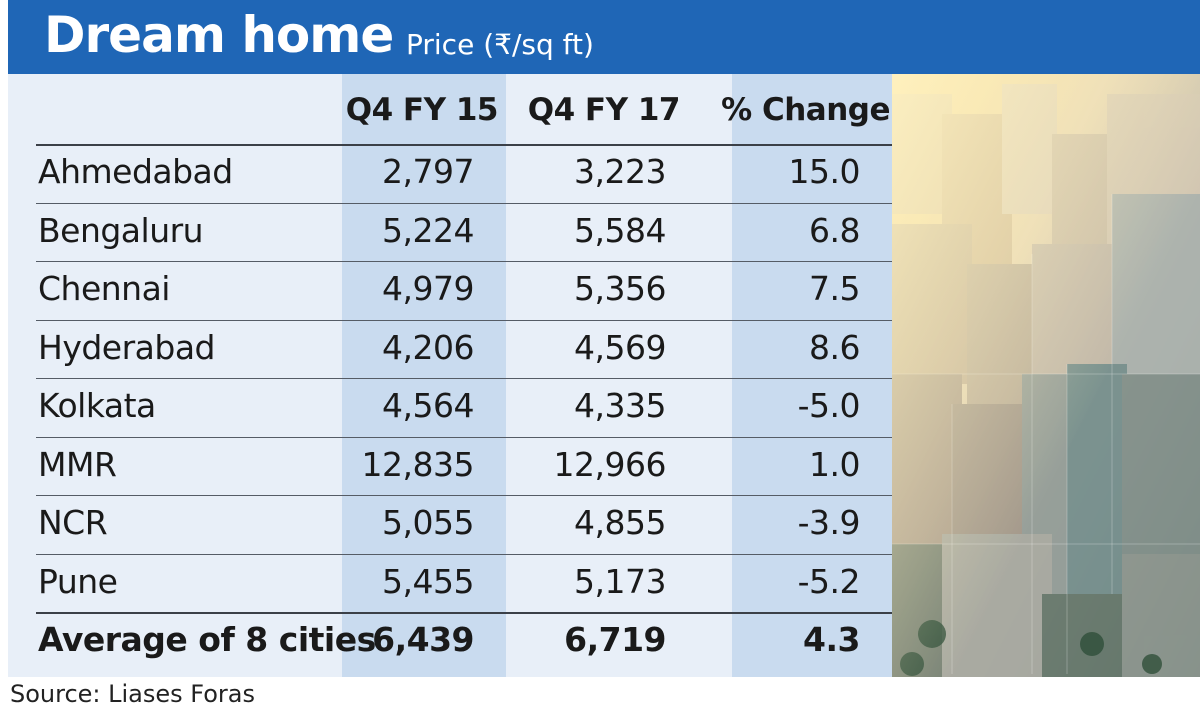  Describe the element at coordinates (428, 288) in the screenshot. I see `q4fy15-value-cell: 4,979` at that location.